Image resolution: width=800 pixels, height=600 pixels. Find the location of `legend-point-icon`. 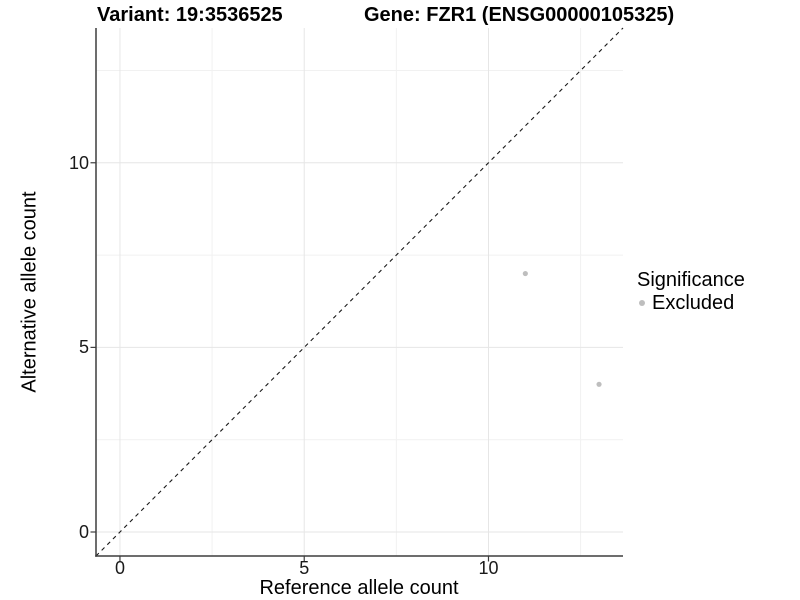

legend-point-icon is located at coordinates (642, 303).